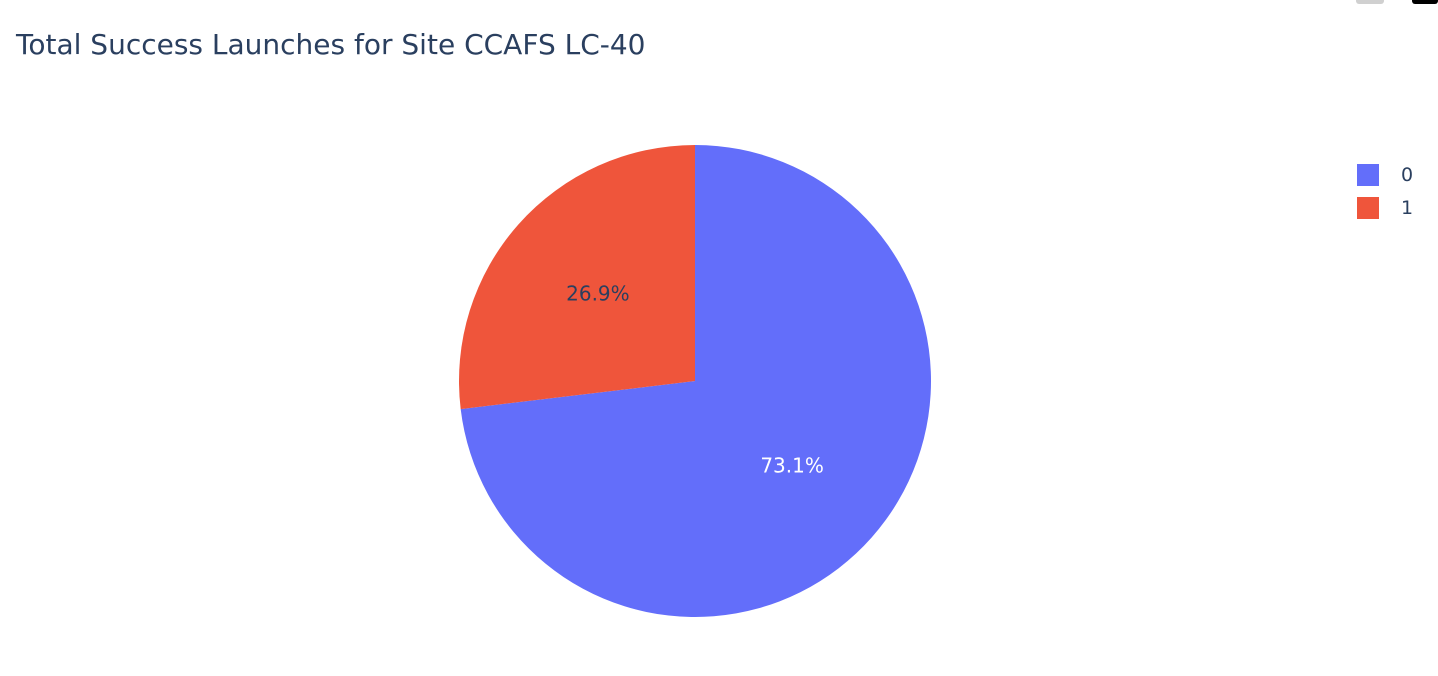 Image resolution: width=1438 pixels, height=676 pixels. I want to click on pie-slice-label-0: 73.1%, so click(792, 466).